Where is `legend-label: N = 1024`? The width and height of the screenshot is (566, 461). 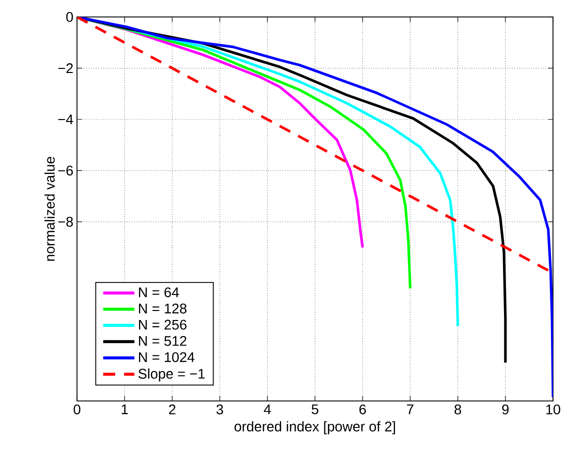 legend-label: N = 1024 is located at coordinates (166, 357).